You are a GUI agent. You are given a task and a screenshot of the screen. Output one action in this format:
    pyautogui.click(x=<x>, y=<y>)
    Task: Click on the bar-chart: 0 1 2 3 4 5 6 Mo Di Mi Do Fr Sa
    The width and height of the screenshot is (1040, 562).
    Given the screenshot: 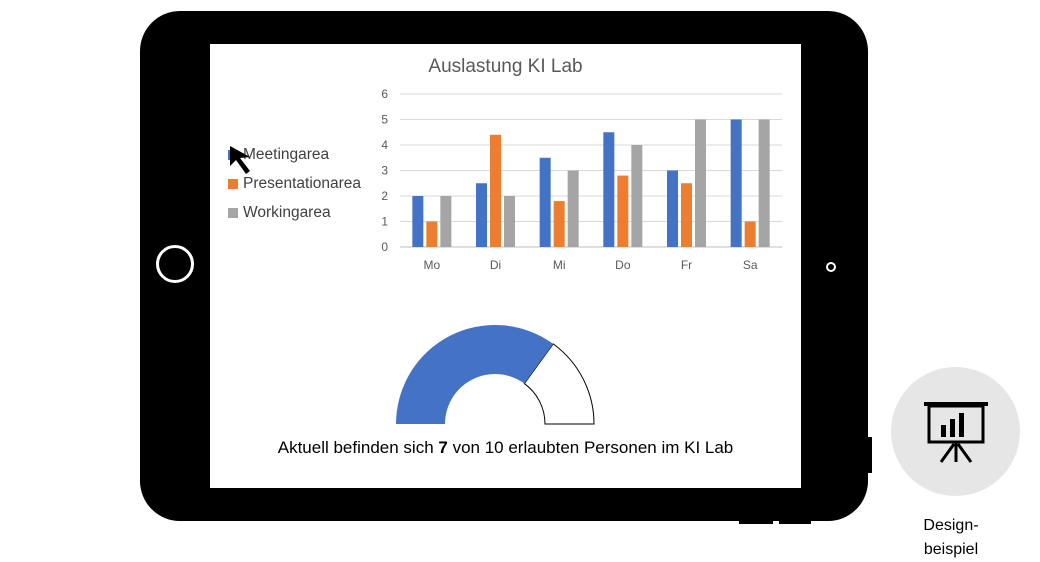 What is the action you would take?
    pyautogui.click(x=581, y=179)
    